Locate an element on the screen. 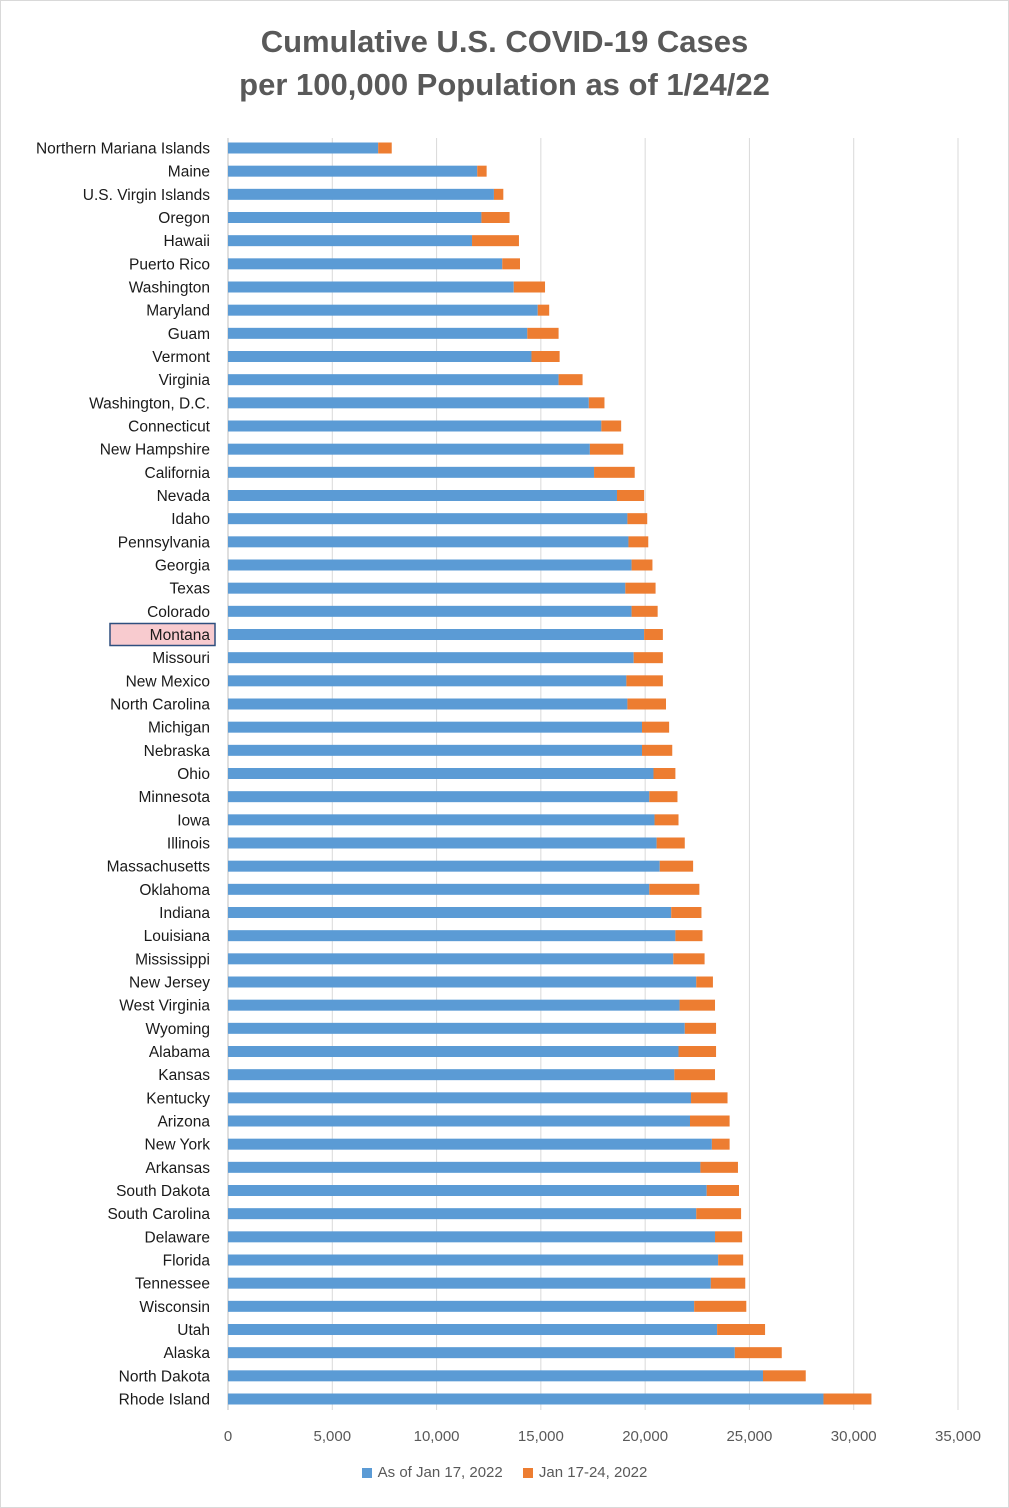  highlight-box-montana is located at coordinates (162, 634).